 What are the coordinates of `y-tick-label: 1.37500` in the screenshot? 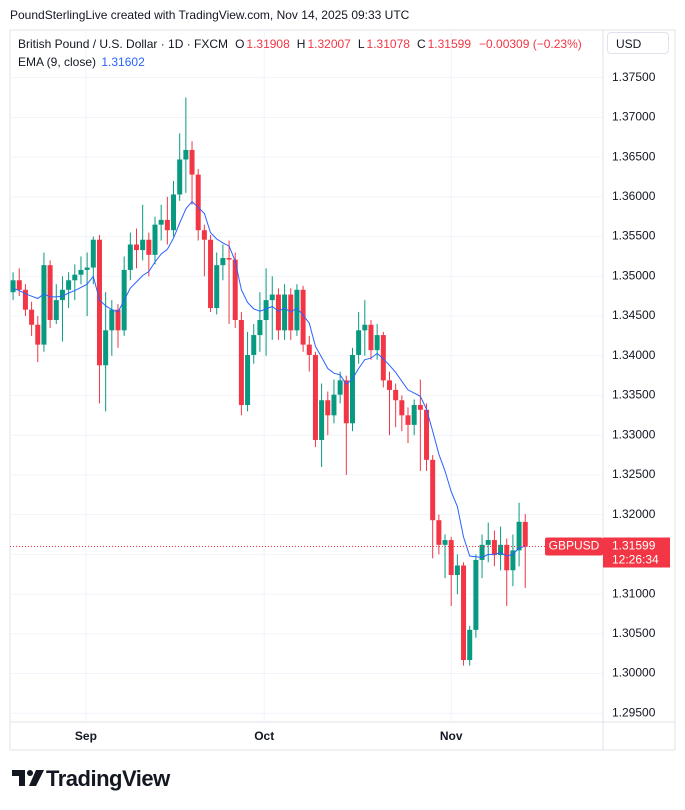 It's located at (634, 77).